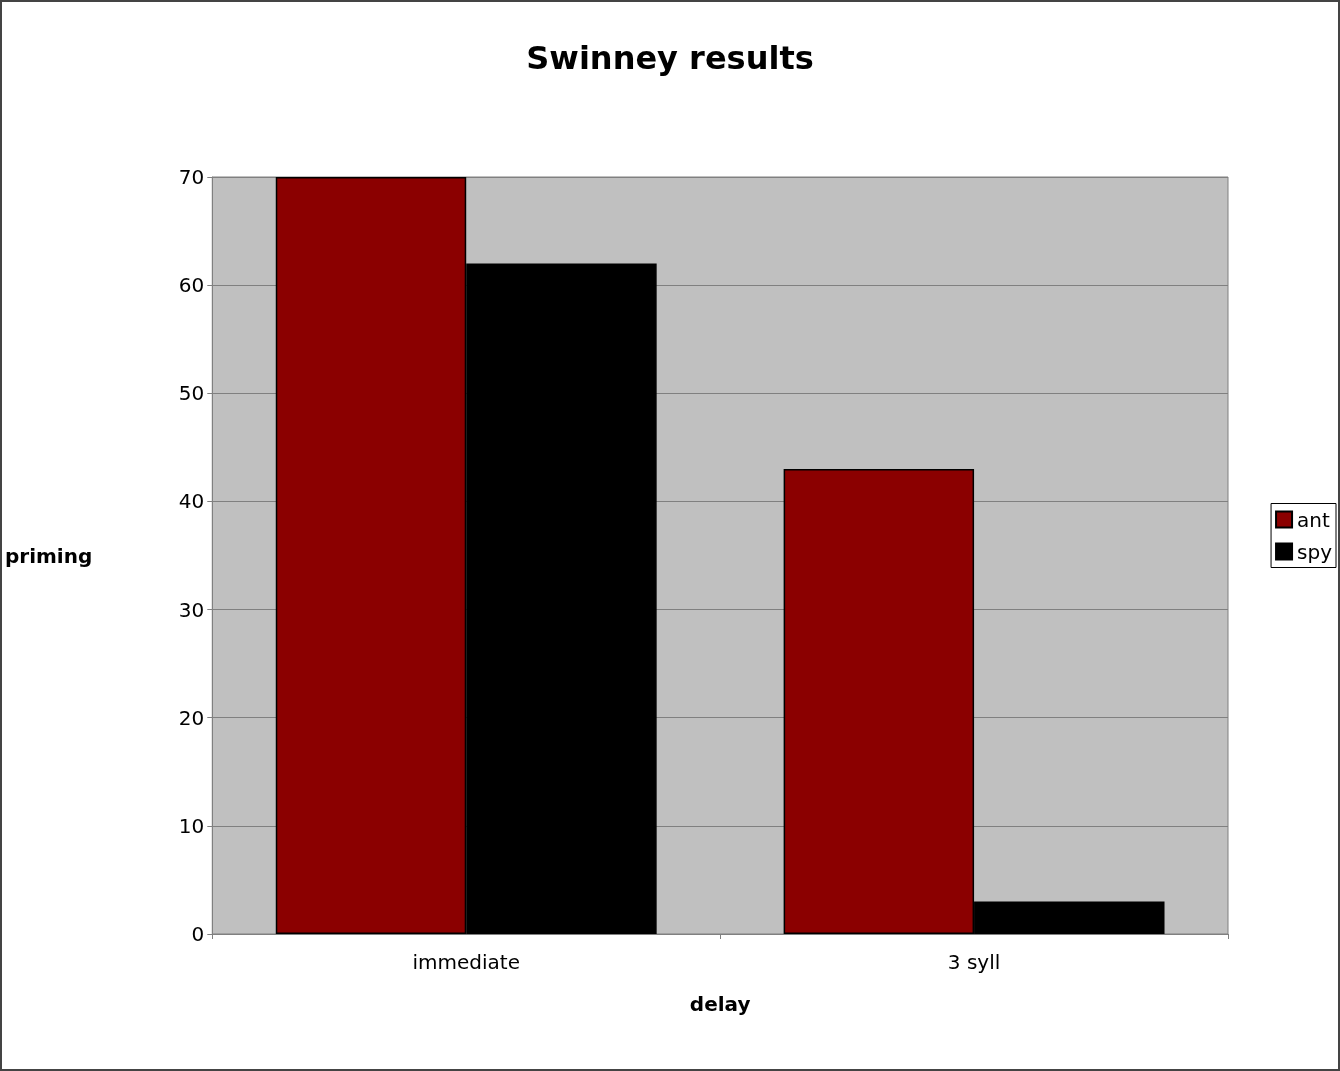  Describe the element at coordinates (974, 962) in the screenshot. I see `x-tick-label: 3 syll` at that location.